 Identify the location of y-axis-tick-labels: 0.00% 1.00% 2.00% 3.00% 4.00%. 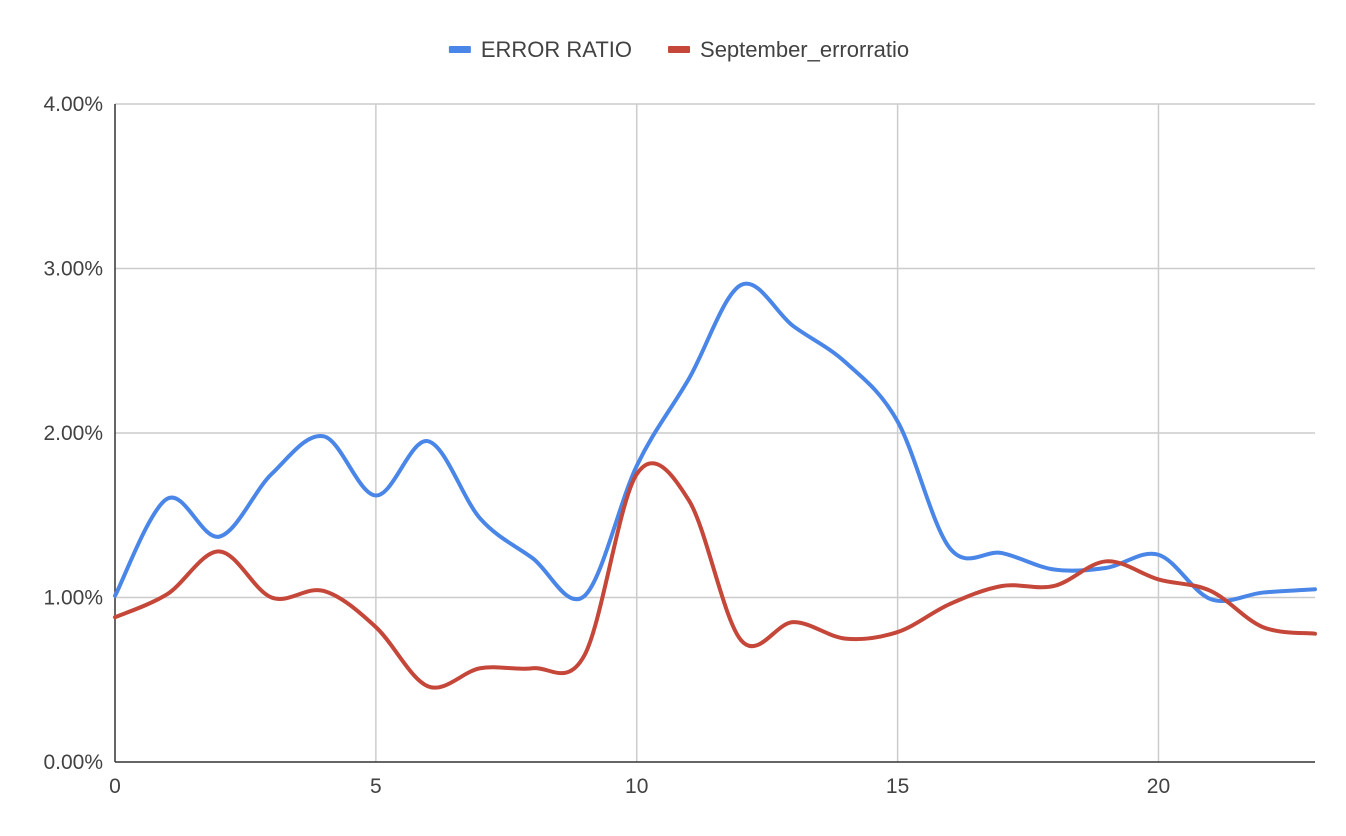
(73, 433).